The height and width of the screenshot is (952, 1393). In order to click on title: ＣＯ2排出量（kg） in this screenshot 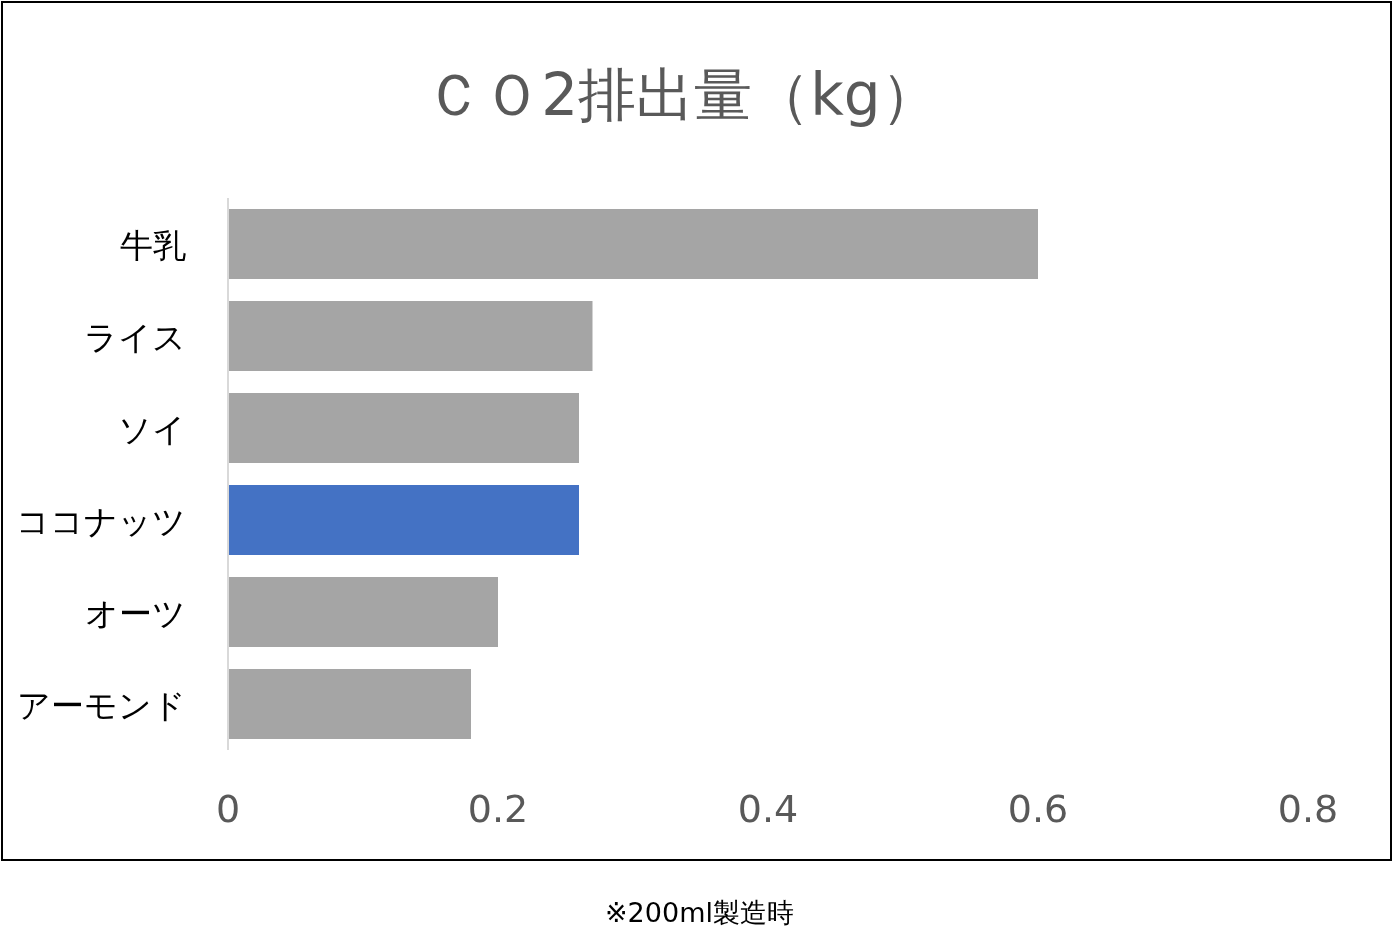, I will do `click(682, 95)`.